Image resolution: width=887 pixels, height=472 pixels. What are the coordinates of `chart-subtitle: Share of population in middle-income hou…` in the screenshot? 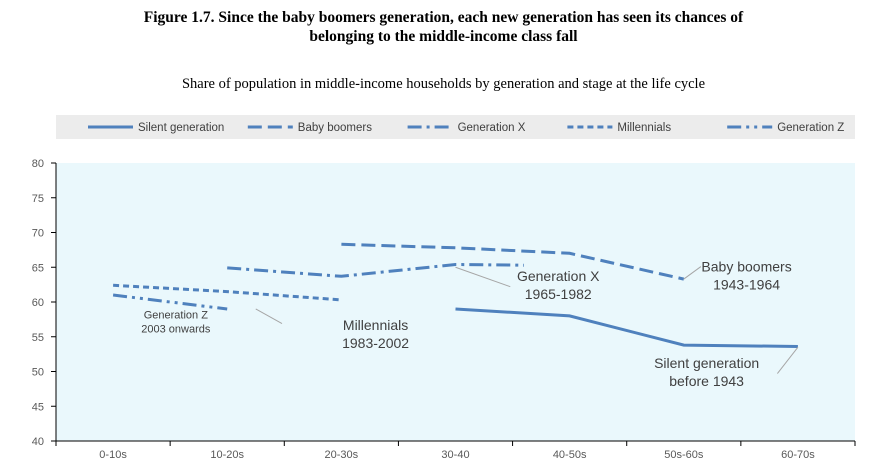 It's located at (443, 84).